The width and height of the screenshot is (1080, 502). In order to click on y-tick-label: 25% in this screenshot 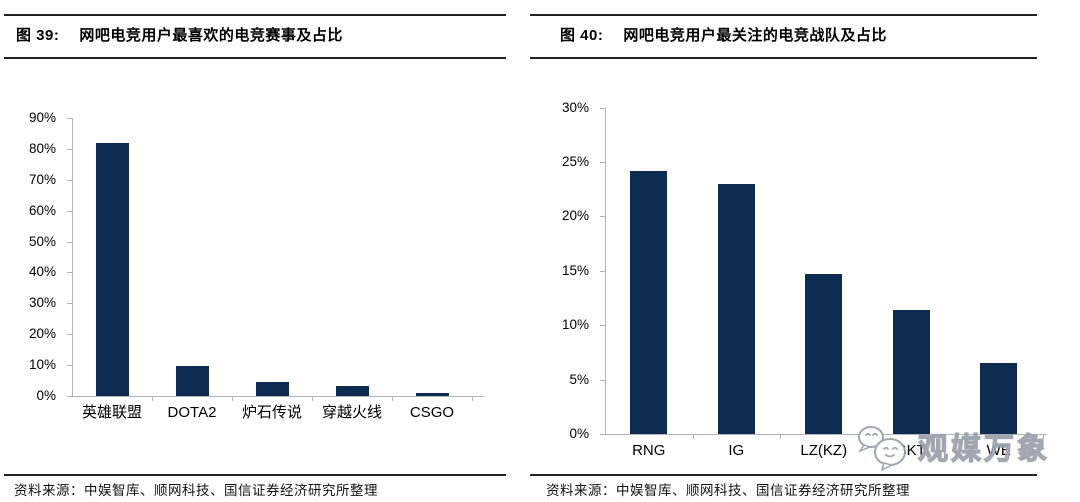, I will do `click(575, 161)`.